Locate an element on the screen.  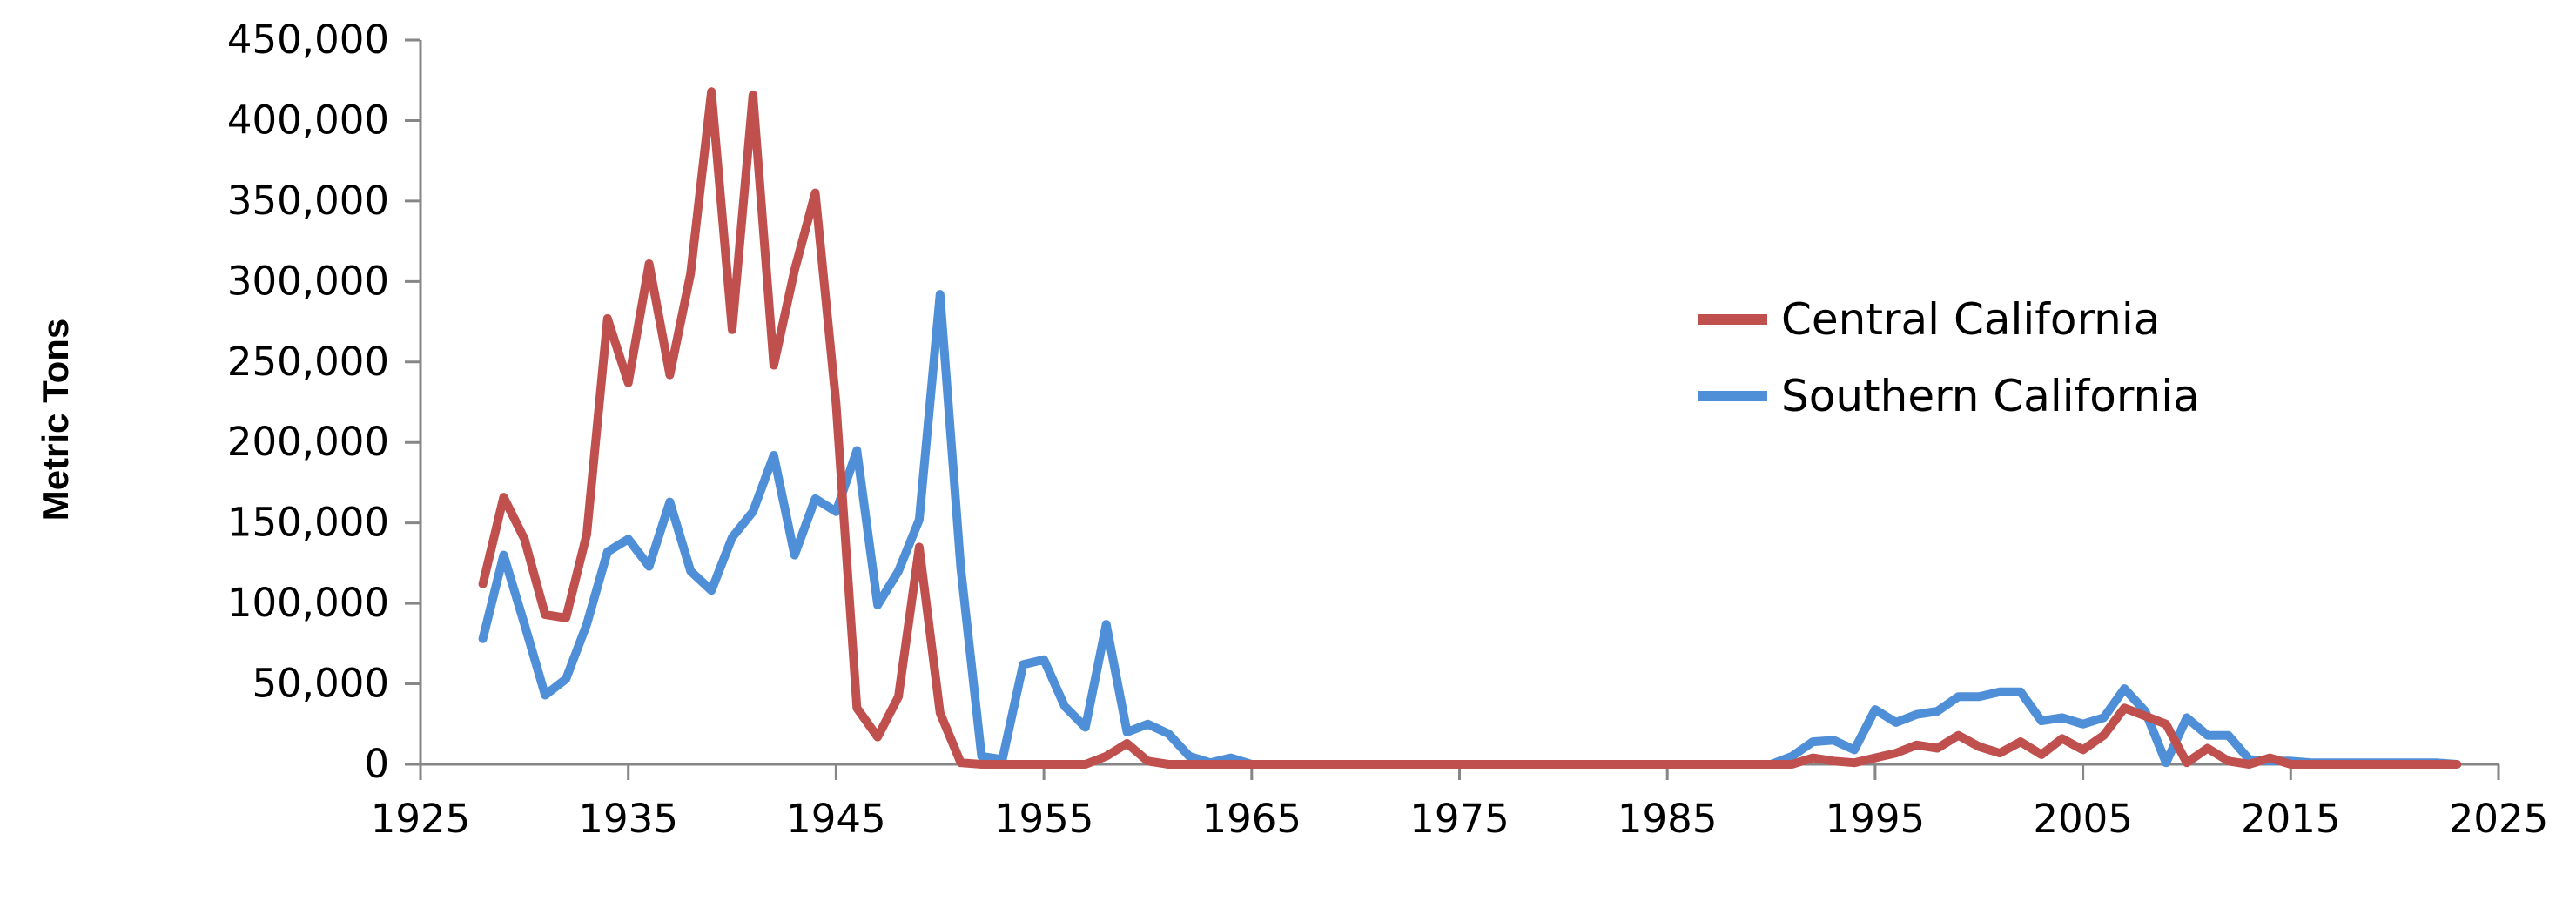
y-tick-label: 200,000 is located at coordinates (308, 442).